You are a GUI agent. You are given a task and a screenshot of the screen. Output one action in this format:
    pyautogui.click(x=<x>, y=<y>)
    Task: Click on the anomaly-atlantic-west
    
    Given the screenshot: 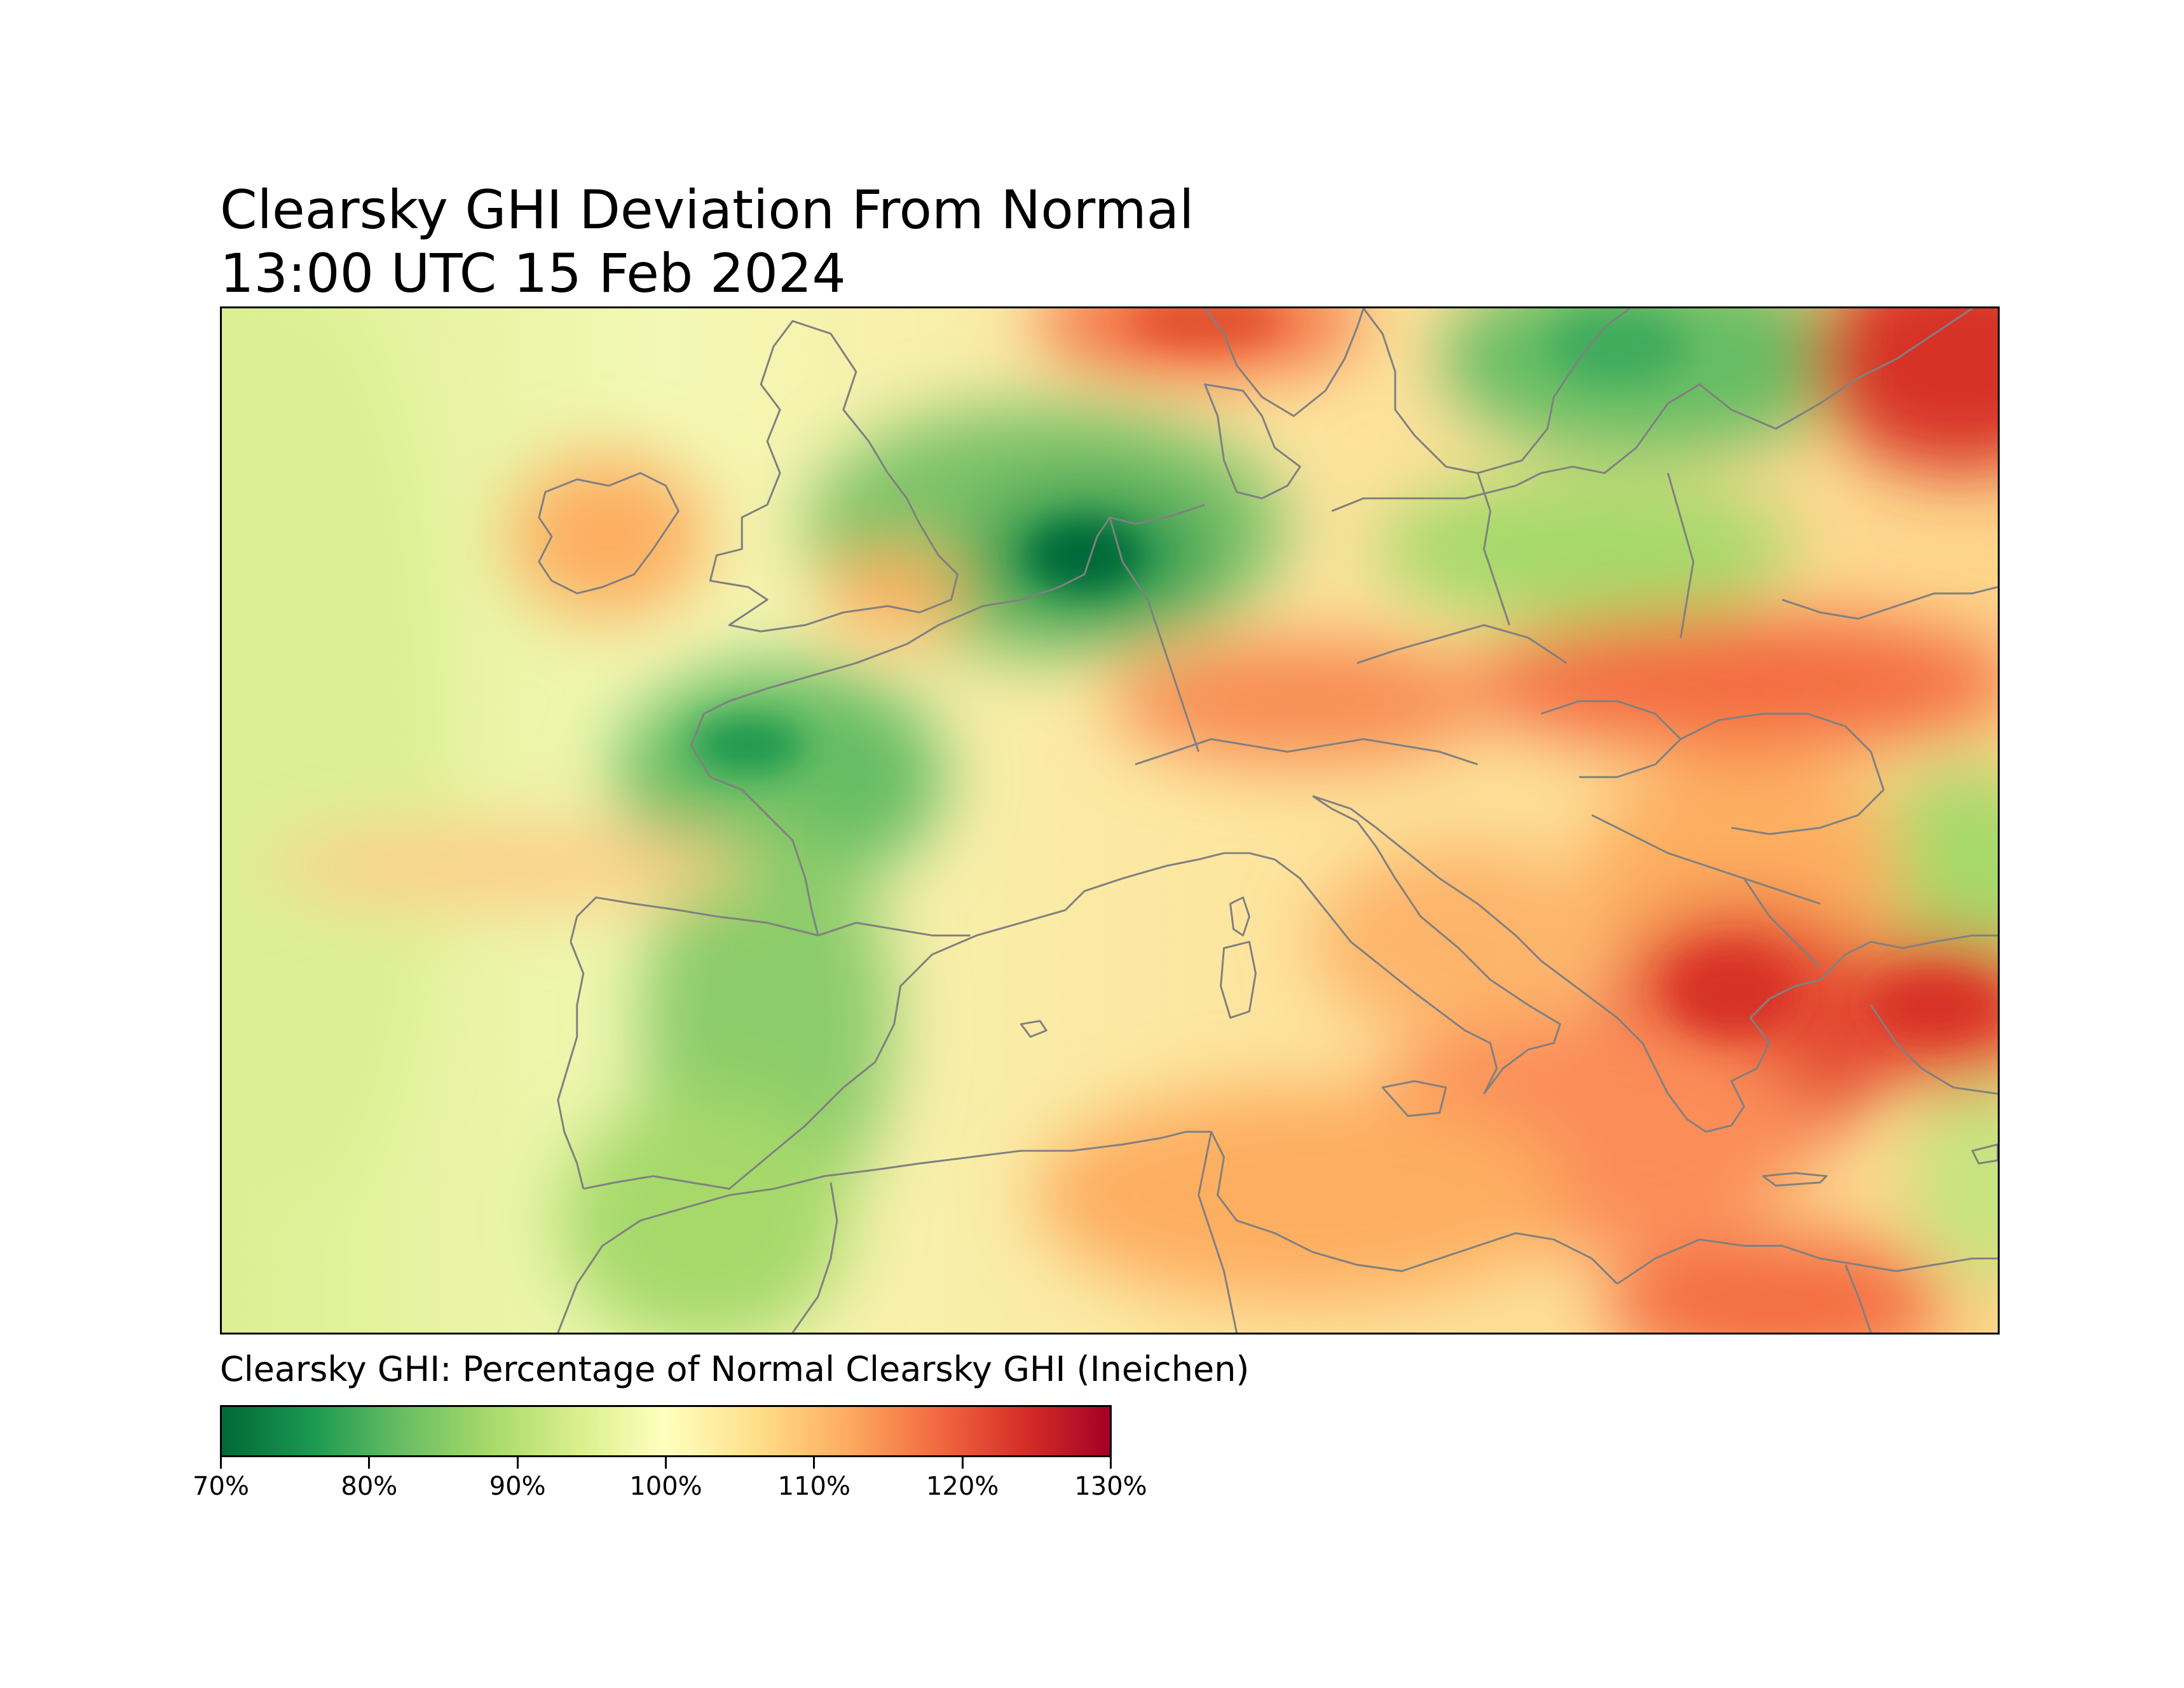 What is the action you would take?
    pyautogui.click(x=330, y=752)
    